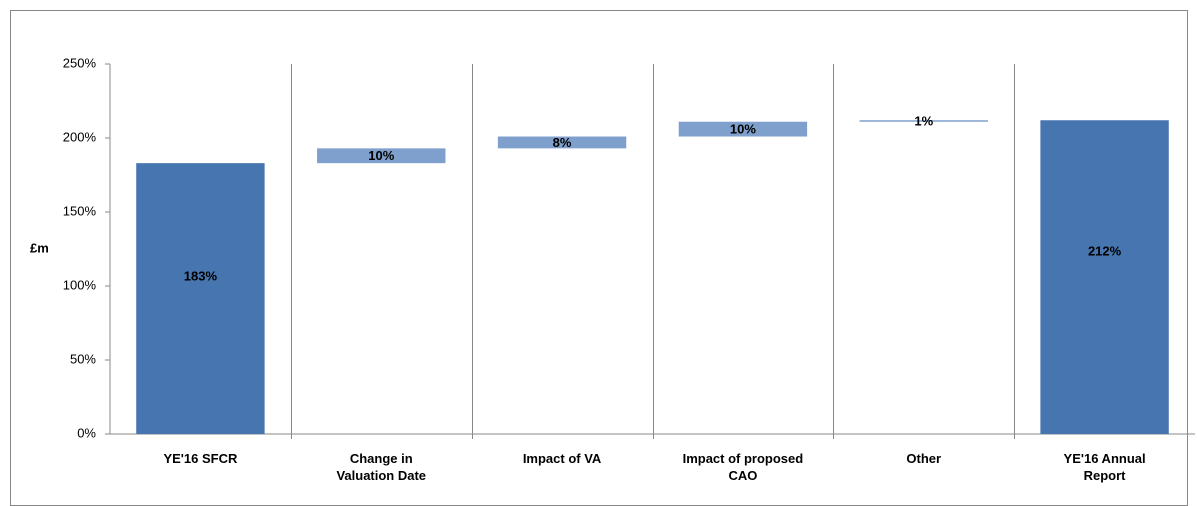 Image resolution: width=1197 pixels, height=506 pixels. Describe the element at coordinates (200, 458) in the screenshot. I see `x-tick-label: YE'16 SFCR` at that location.